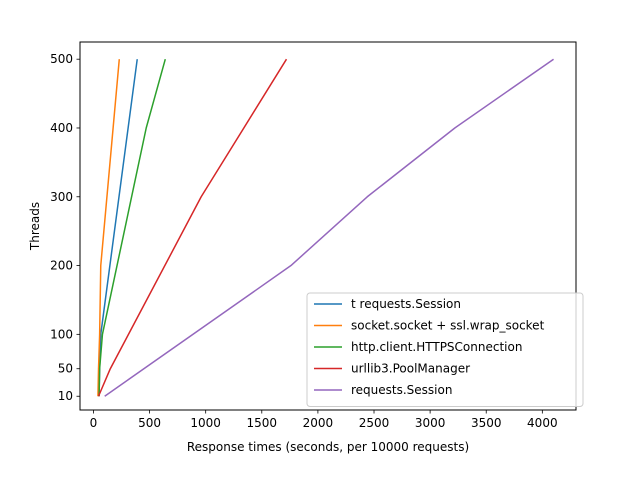  Describe the element at coordinates (61, 59) in the screenshot. I see `y-tick-label-6: 500` at that location.